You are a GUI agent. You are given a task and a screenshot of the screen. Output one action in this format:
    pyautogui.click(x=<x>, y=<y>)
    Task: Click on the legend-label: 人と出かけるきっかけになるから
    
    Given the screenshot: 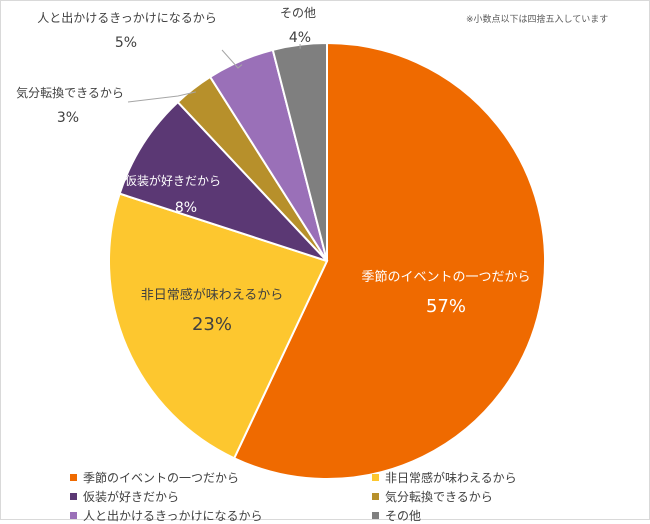 What is the action you would take?
    pyautogui.click(x=173, y=515)
    